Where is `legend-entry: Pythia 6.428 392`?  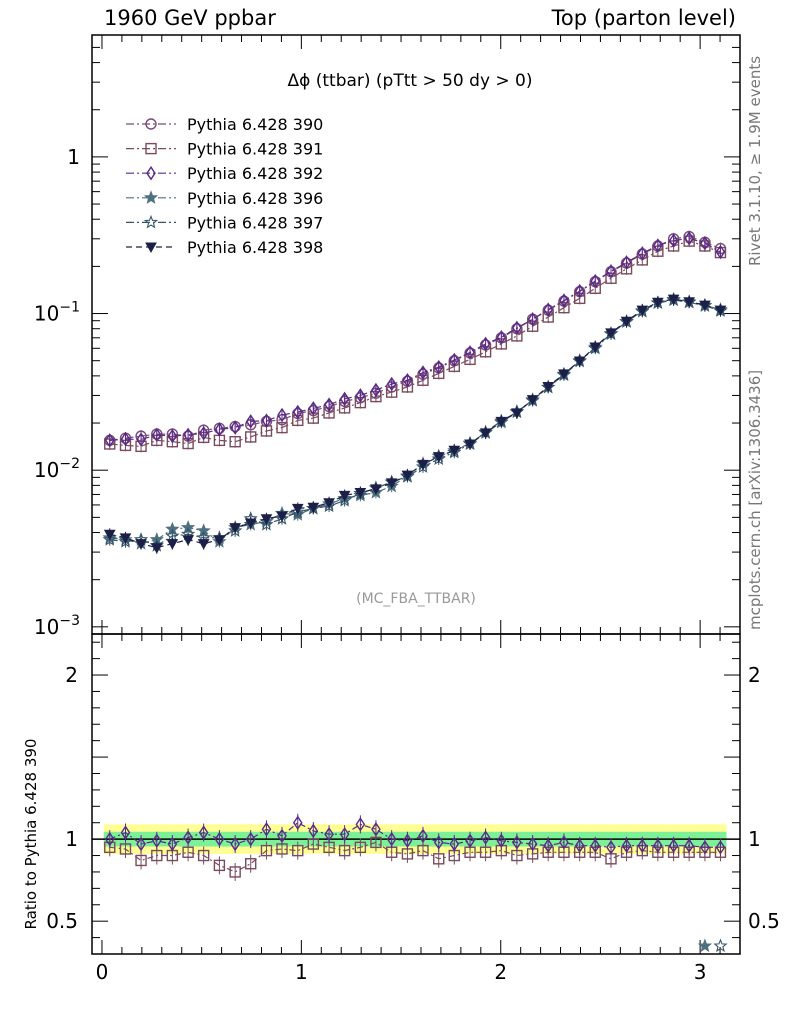 legend-entry: Pythia 6.428 392 is located at coordinates (224, 173).